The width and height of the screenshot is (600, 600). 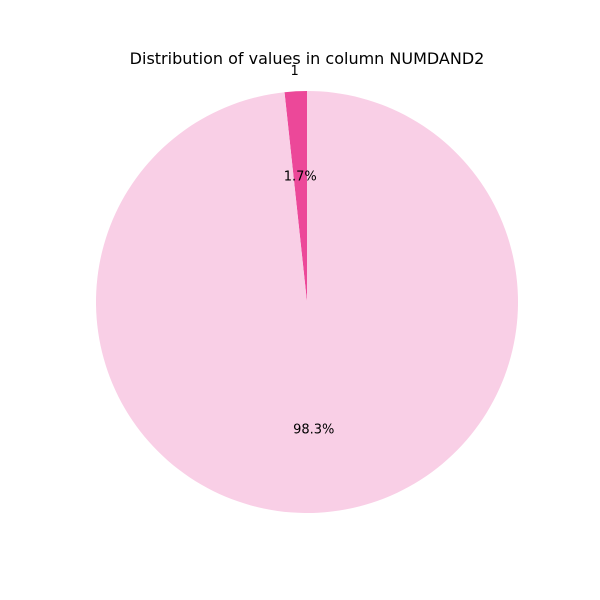 I want to click on pie-percent-label-0: 1.7%, so click(x=300, y=177).